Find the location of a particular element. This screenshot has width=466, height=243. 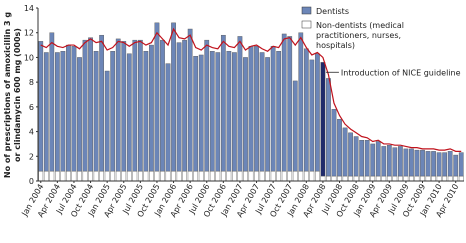

y-tick-label: 8 is located at coordinates (31, 82).